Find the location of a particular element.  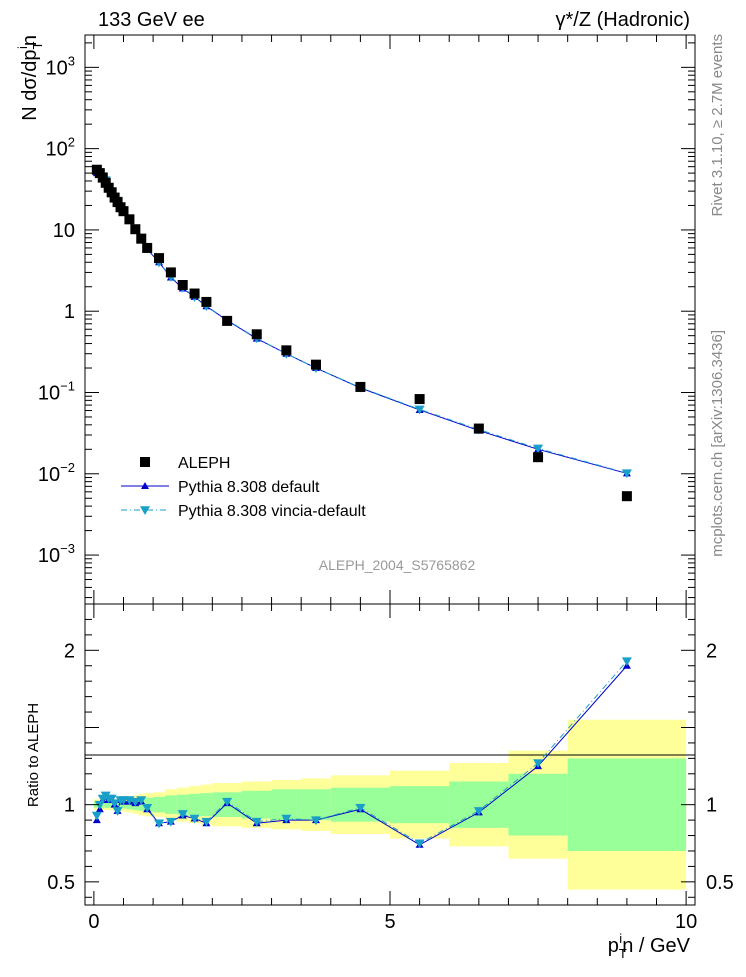

mcplots-label: mcplots.cern.ch [arXiv:1306.3436] is located at coordinates (717, 443).